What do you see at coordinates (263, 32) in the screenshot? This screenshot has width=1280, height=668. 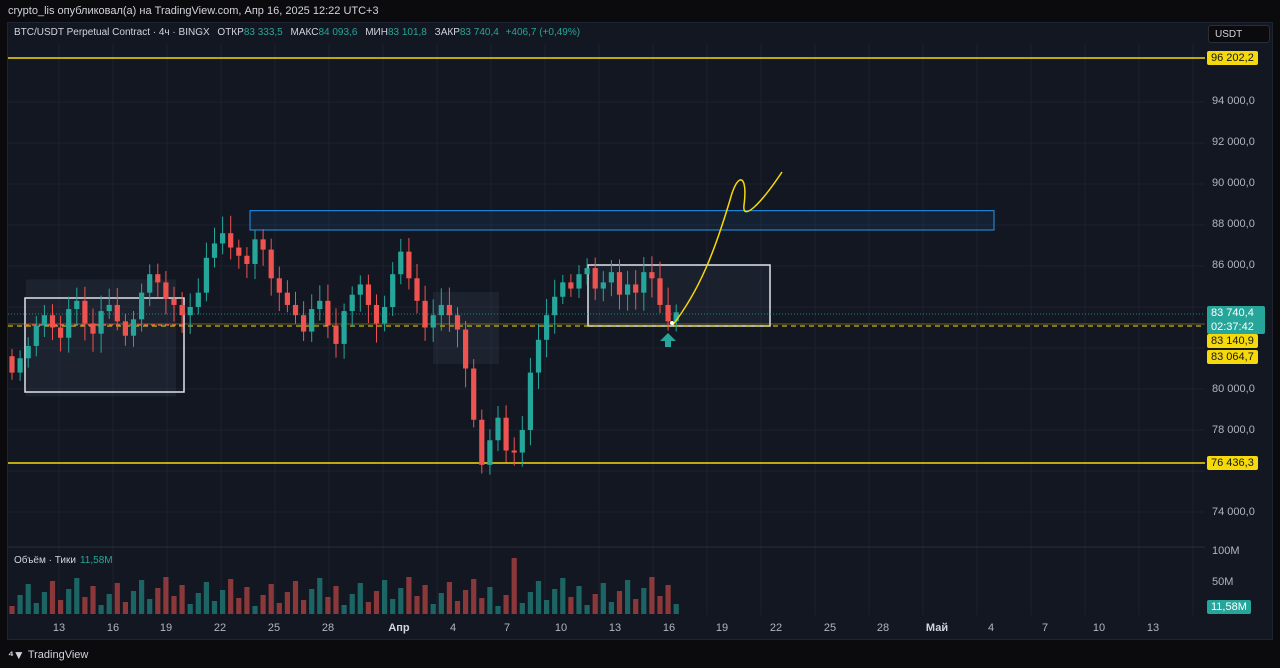 I see `open-value: 83 333,5` at bounding box center [263, 32].